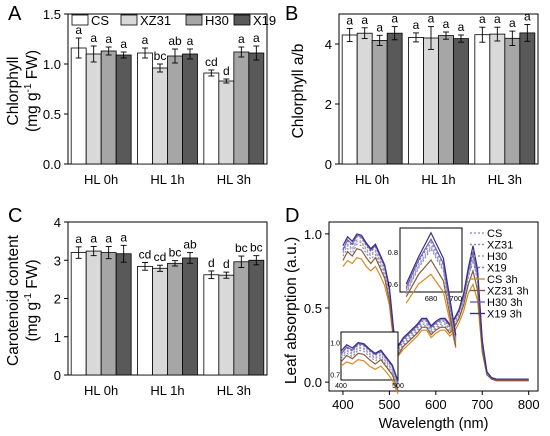 The width and height of the screenshot is (550, 436). What do you see at coordinates (335, 376) in the screenshot?
I see `inset-y-tick-label: 0.7` at bounding box center [335, 376].